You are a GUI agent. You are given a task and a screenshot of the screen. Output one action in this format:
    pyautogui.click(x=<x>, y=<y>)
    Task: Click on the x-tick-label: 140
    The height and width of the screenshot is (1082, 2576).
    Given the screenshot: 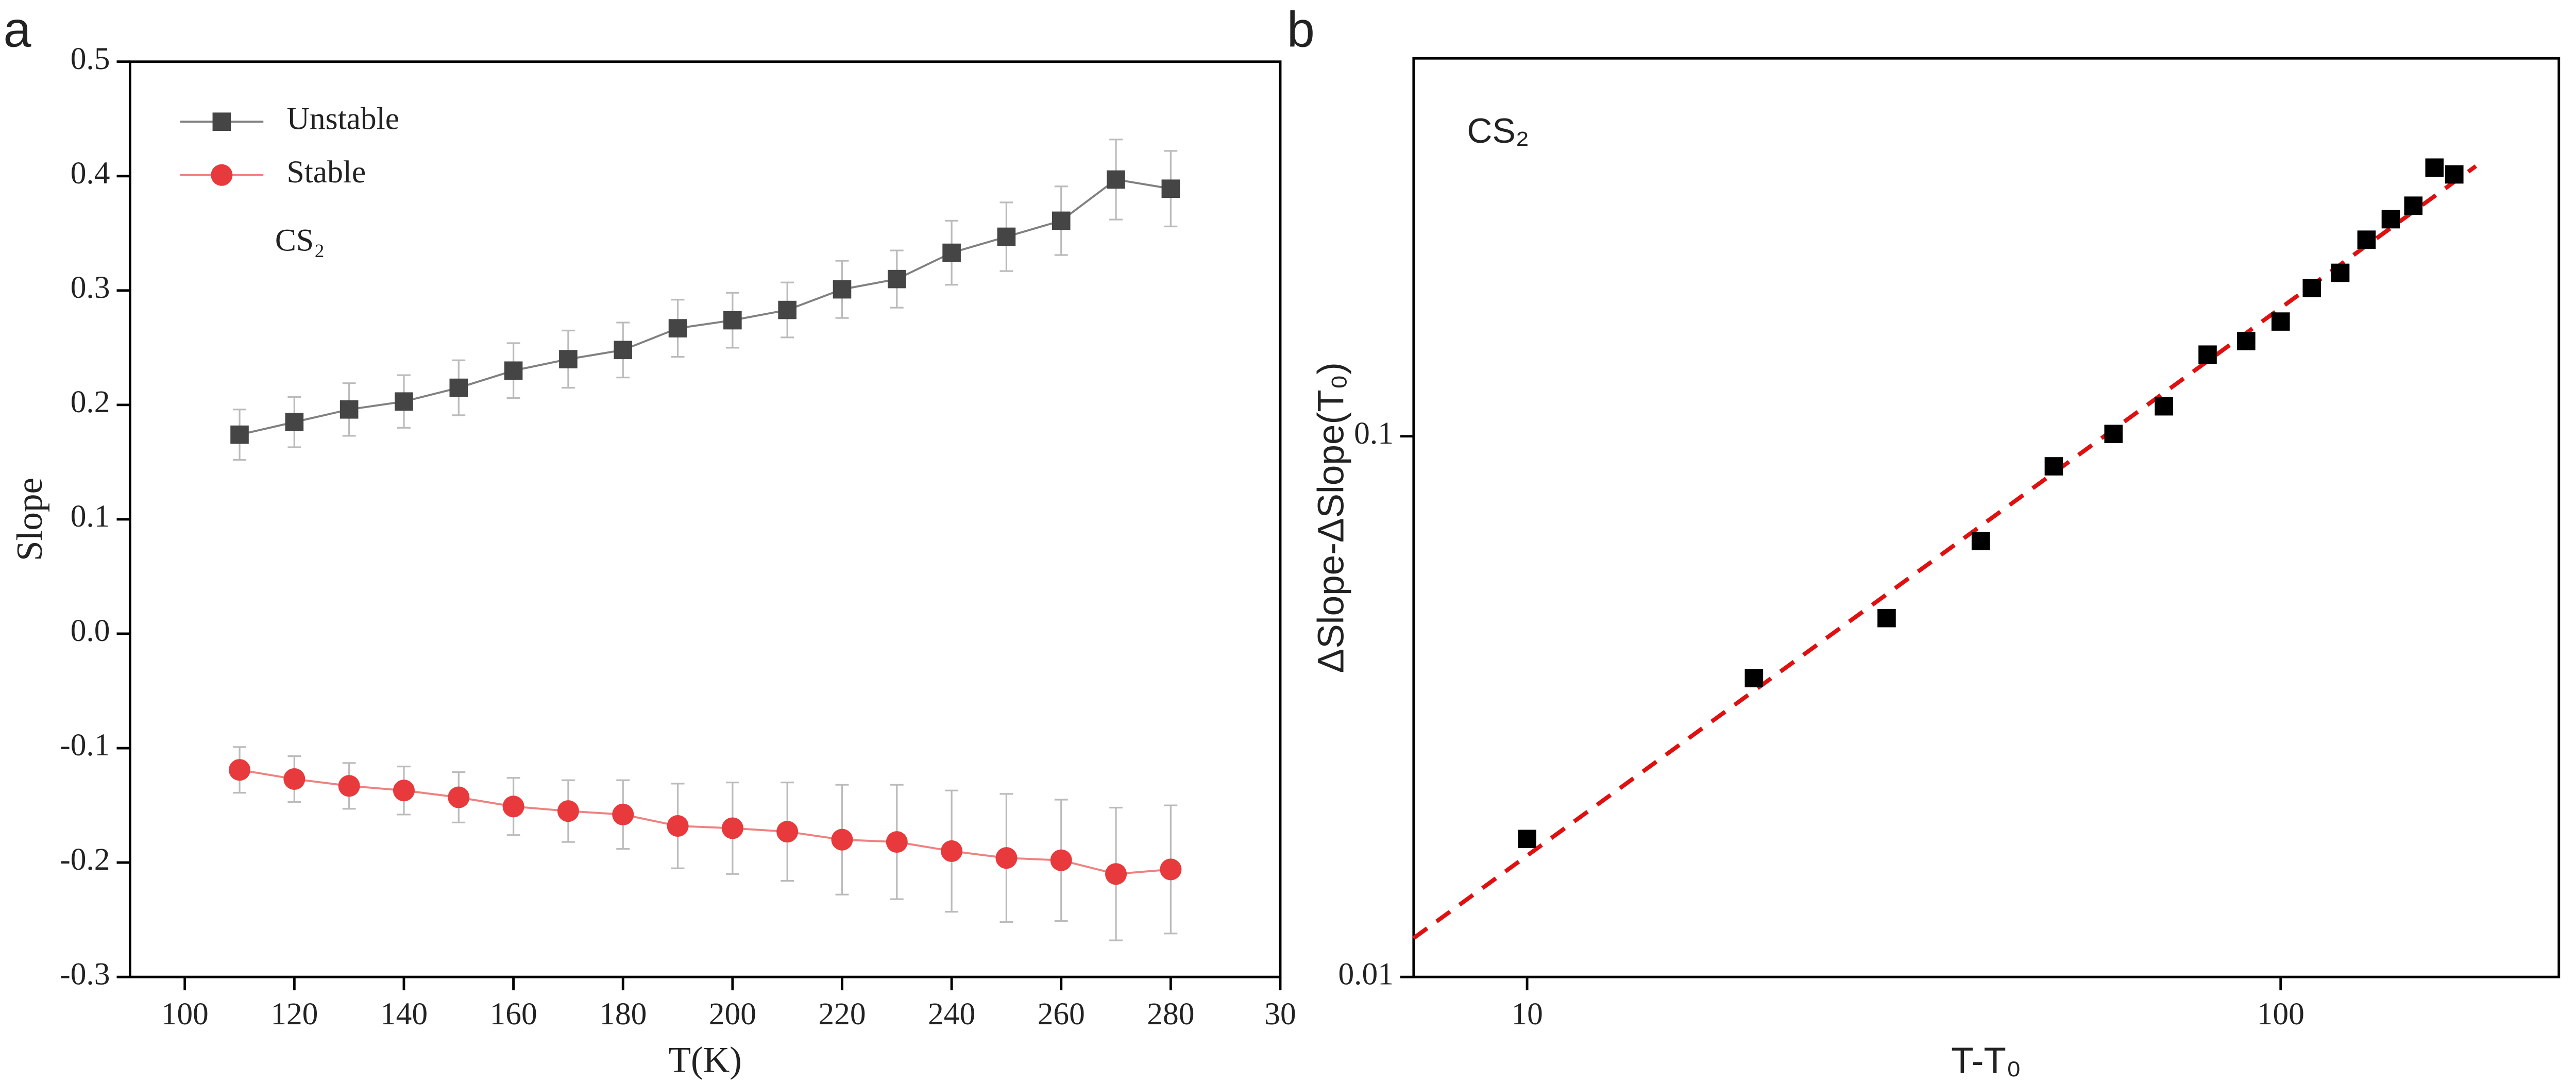 What is the action you would take?
    pyautogui.click(x=404, y=1014)
    